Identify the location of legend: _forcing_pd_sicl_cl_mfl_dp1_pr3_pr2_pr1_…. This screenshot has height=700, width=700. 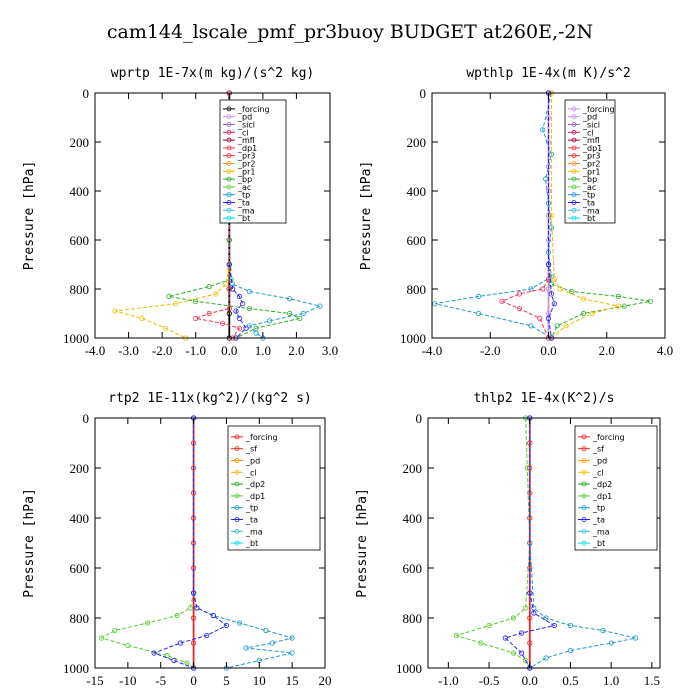
(590, 161).